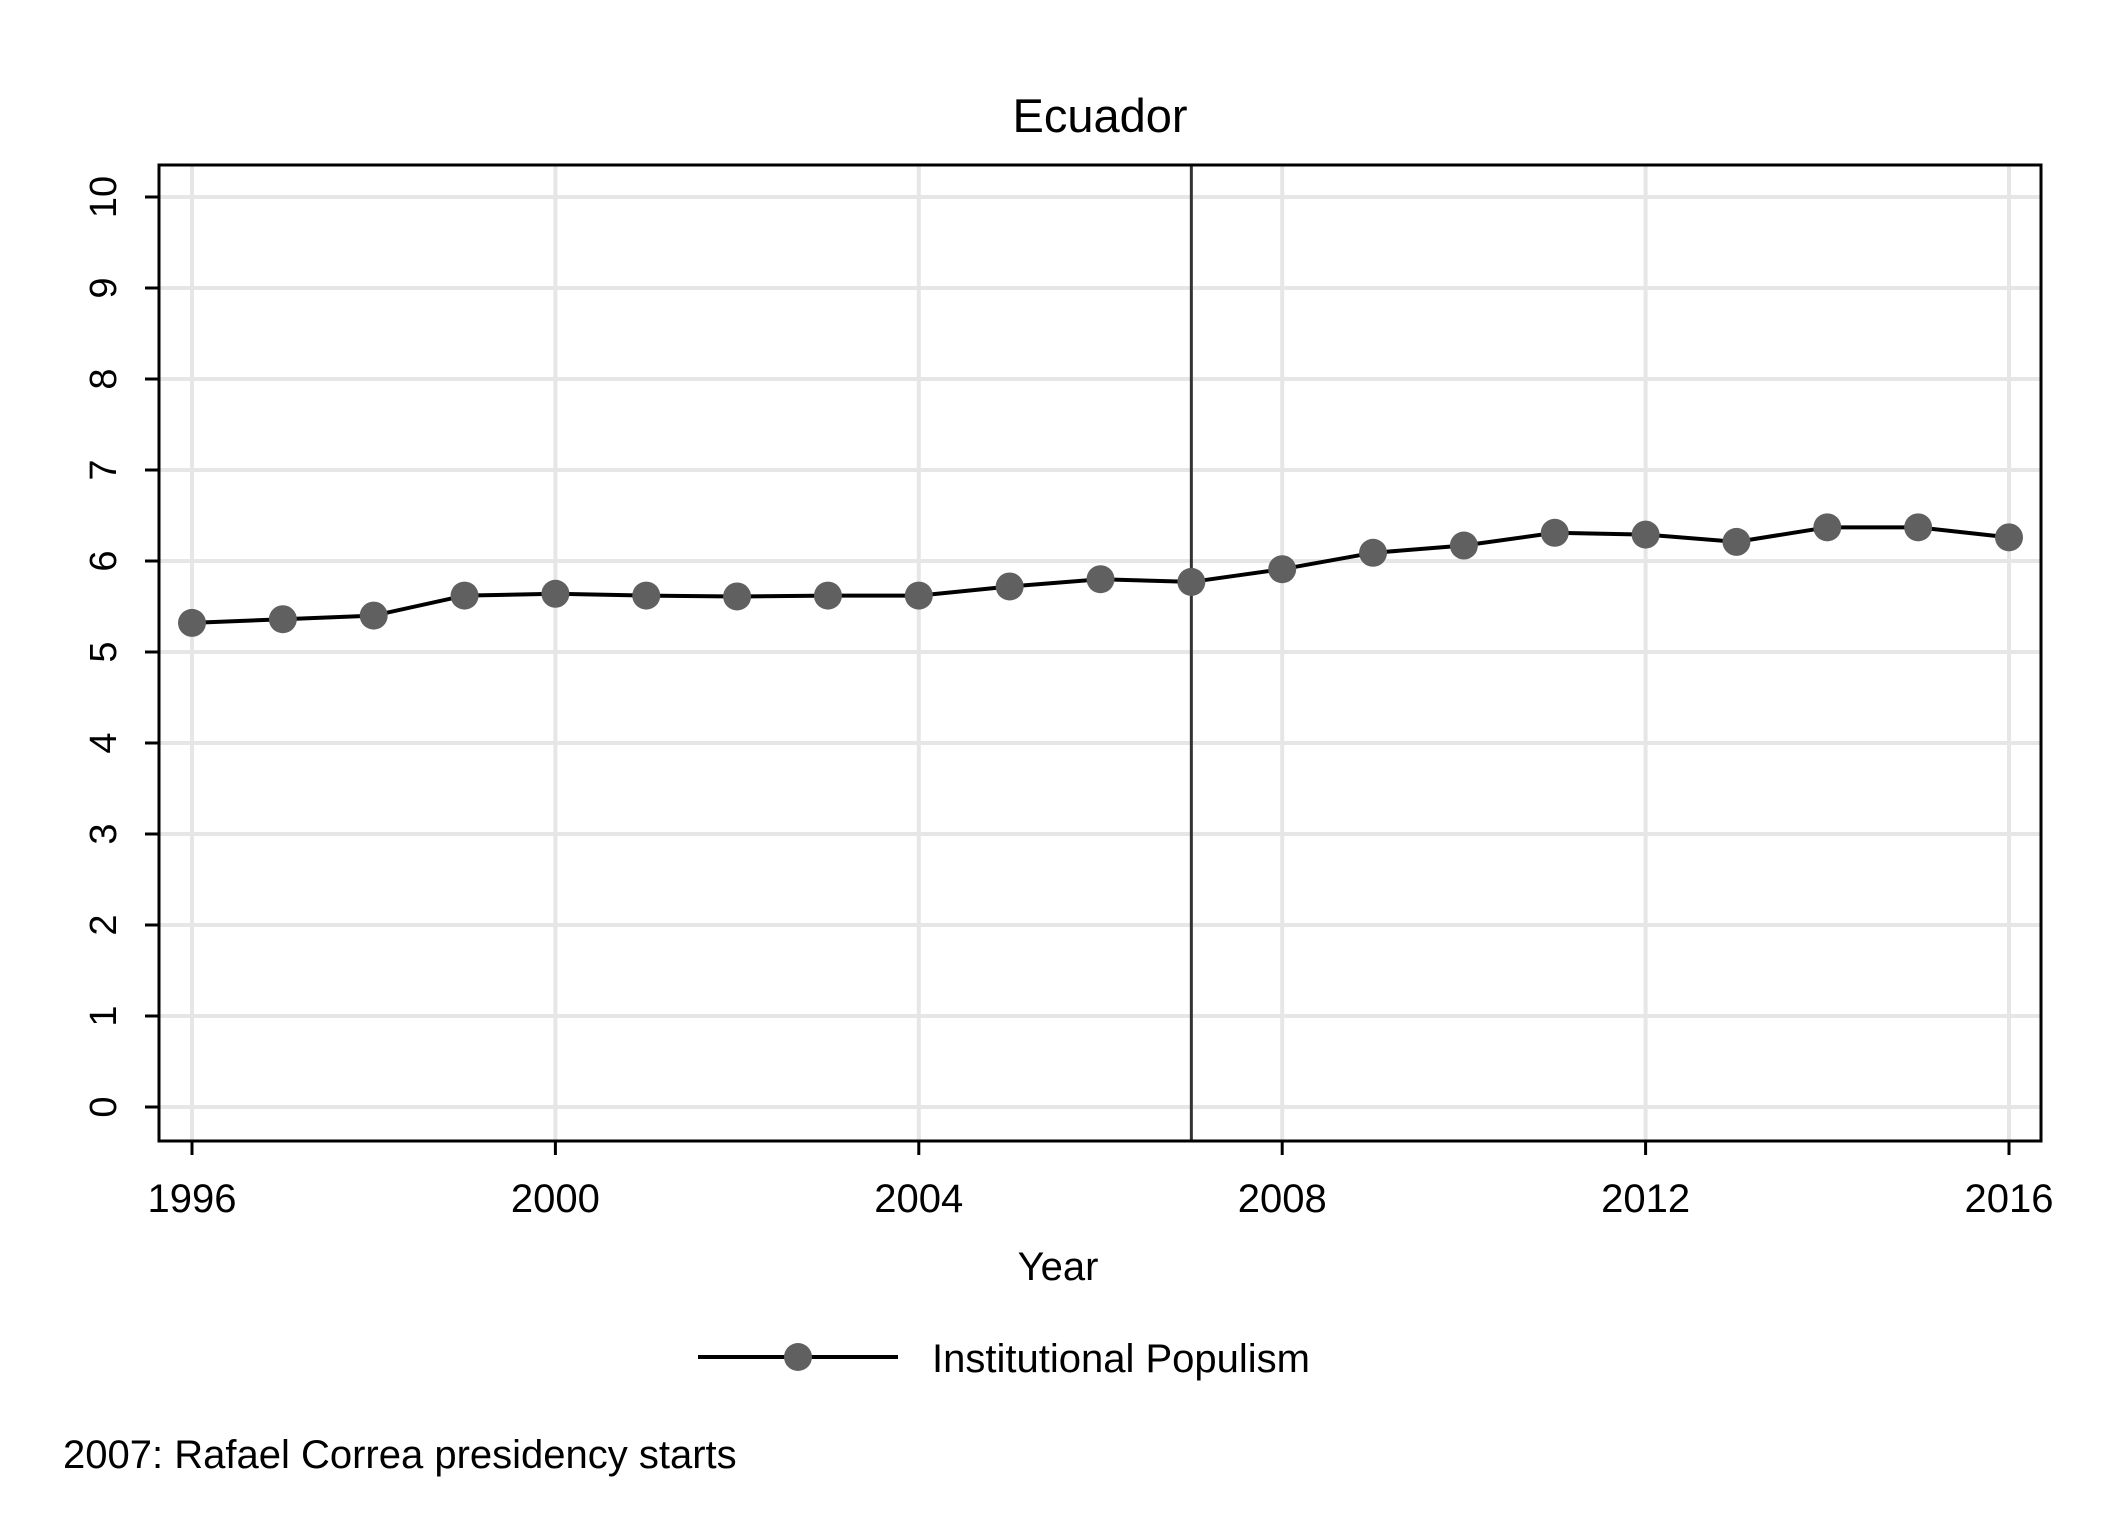  What do you see at coordinates (104, 651) in the screenshot?
I see `y-tick-label: 5` at bounding box center [104, 651].